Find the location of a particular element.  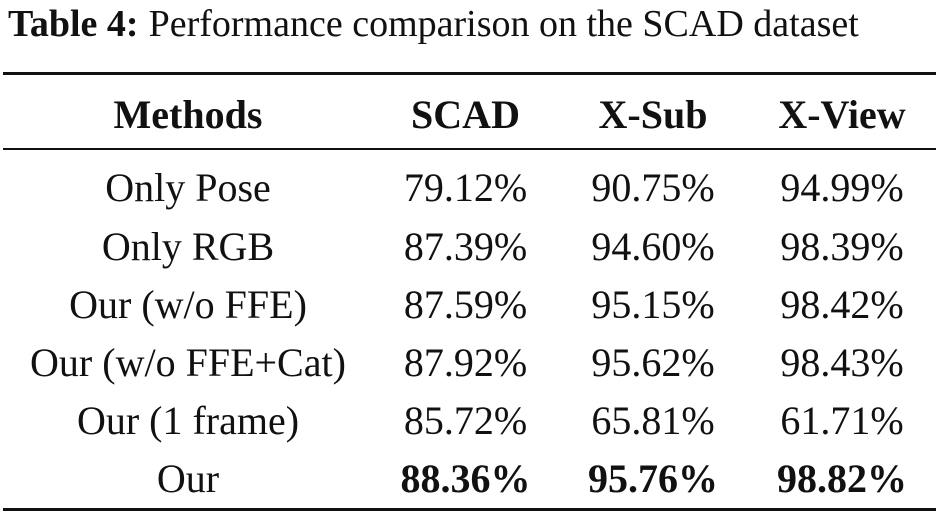

header-spacer-cell is located at coordinates (469, 151).